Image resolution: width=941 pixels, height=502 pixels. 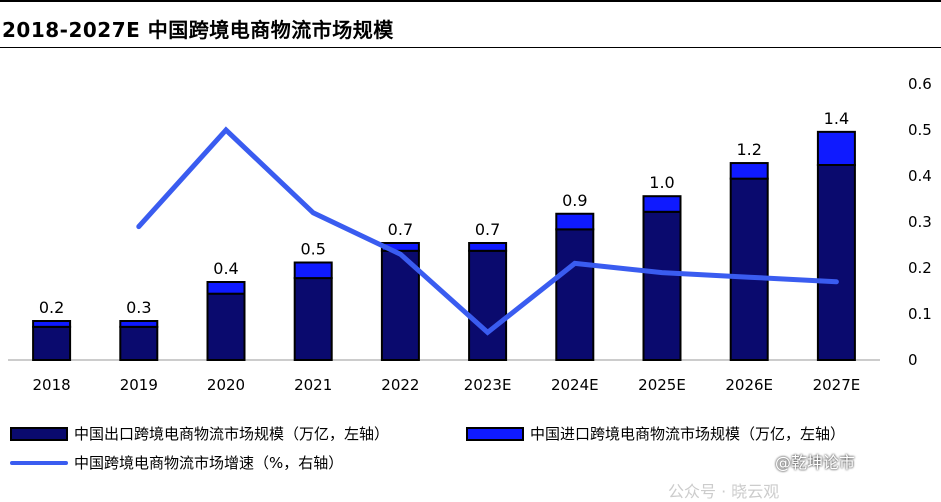 What do you see at coordinates (225, 268) in the screenshot?
I see `bar-total-label: 0.4` at bounding box center [225, 268].